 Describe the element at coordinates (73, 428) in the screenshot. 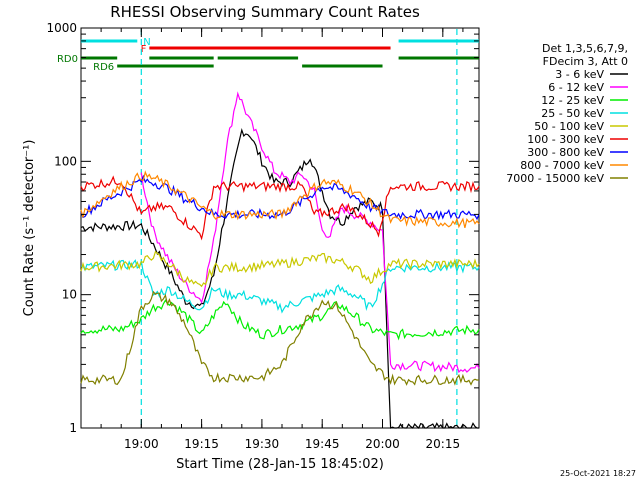

I see `y-tick-label: 1` at that location.